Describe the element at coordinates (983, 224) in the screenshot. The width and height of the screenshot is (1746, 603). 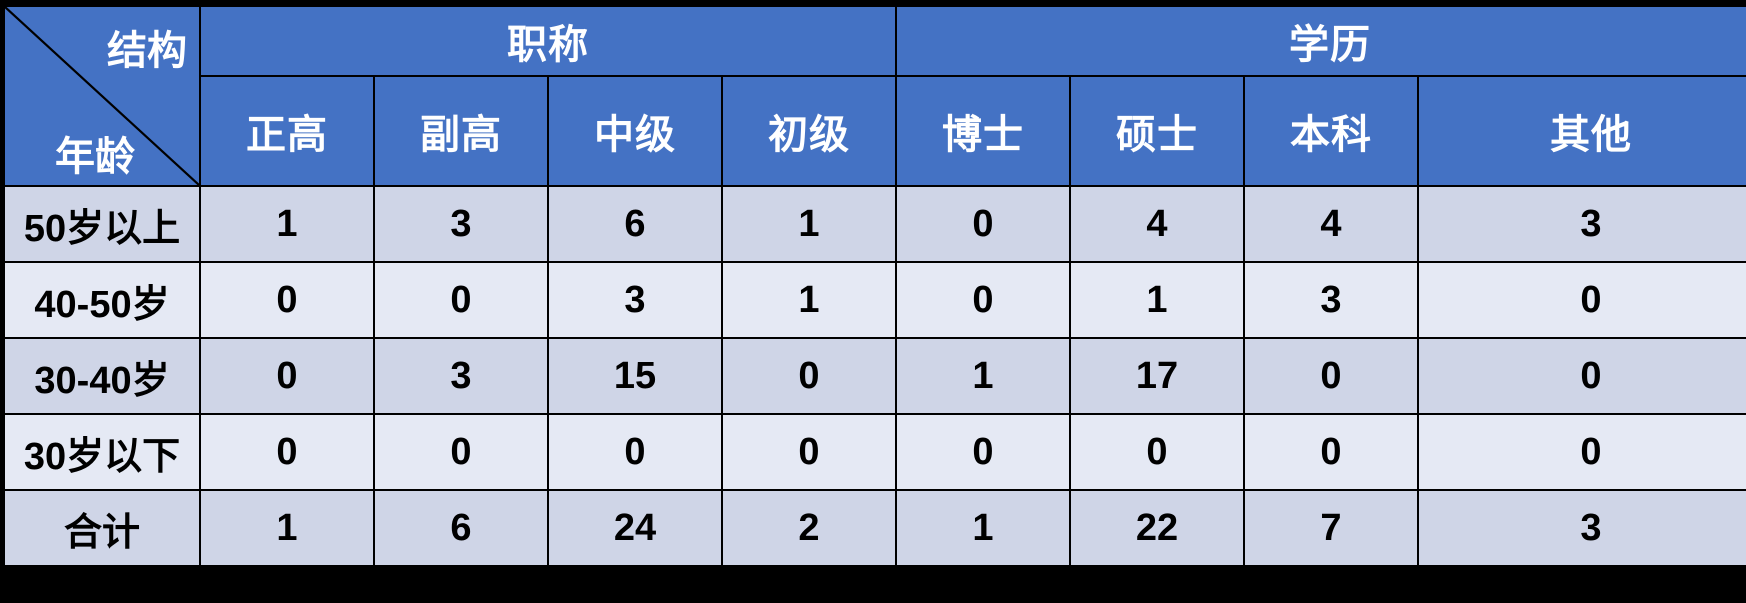
I see `cell-r0-c4: 0` at that location.